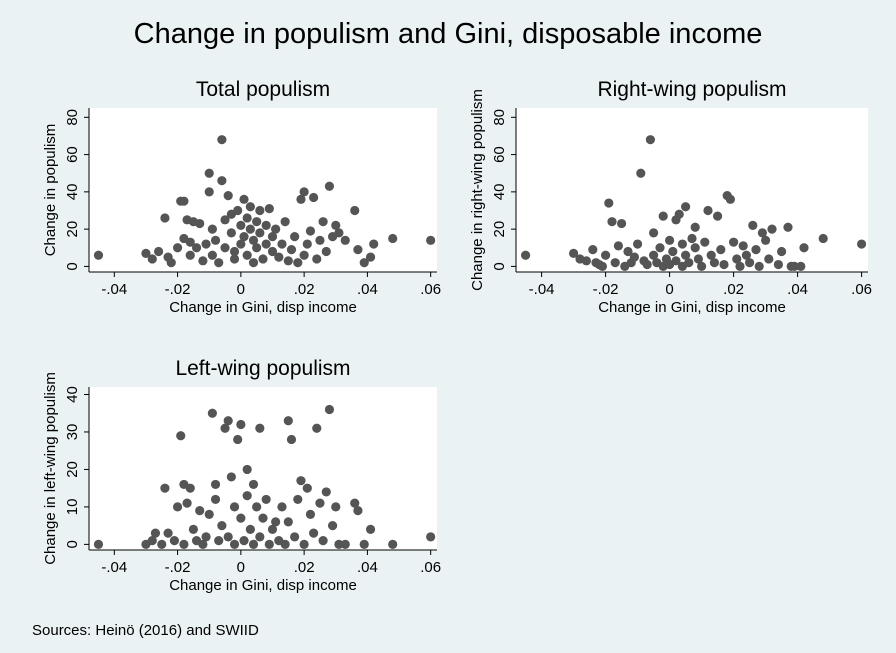  I want to click on x-tick-label: 0, so click(241, 567).